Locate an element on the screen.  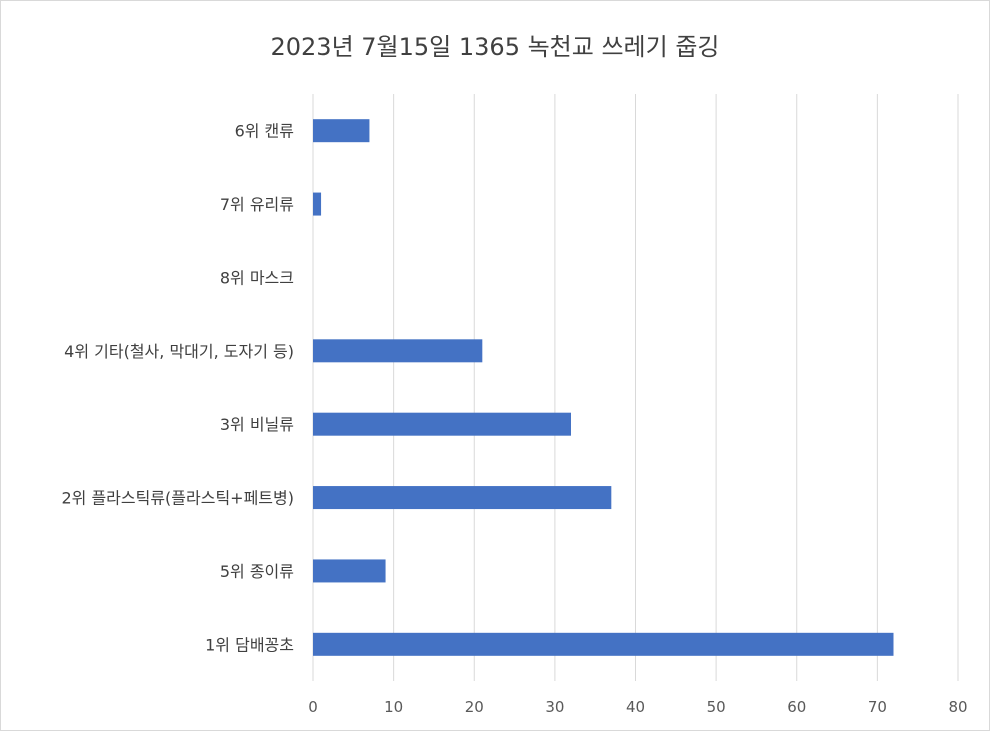
x-tick-label: 70 is located at coordinates (877, 707).